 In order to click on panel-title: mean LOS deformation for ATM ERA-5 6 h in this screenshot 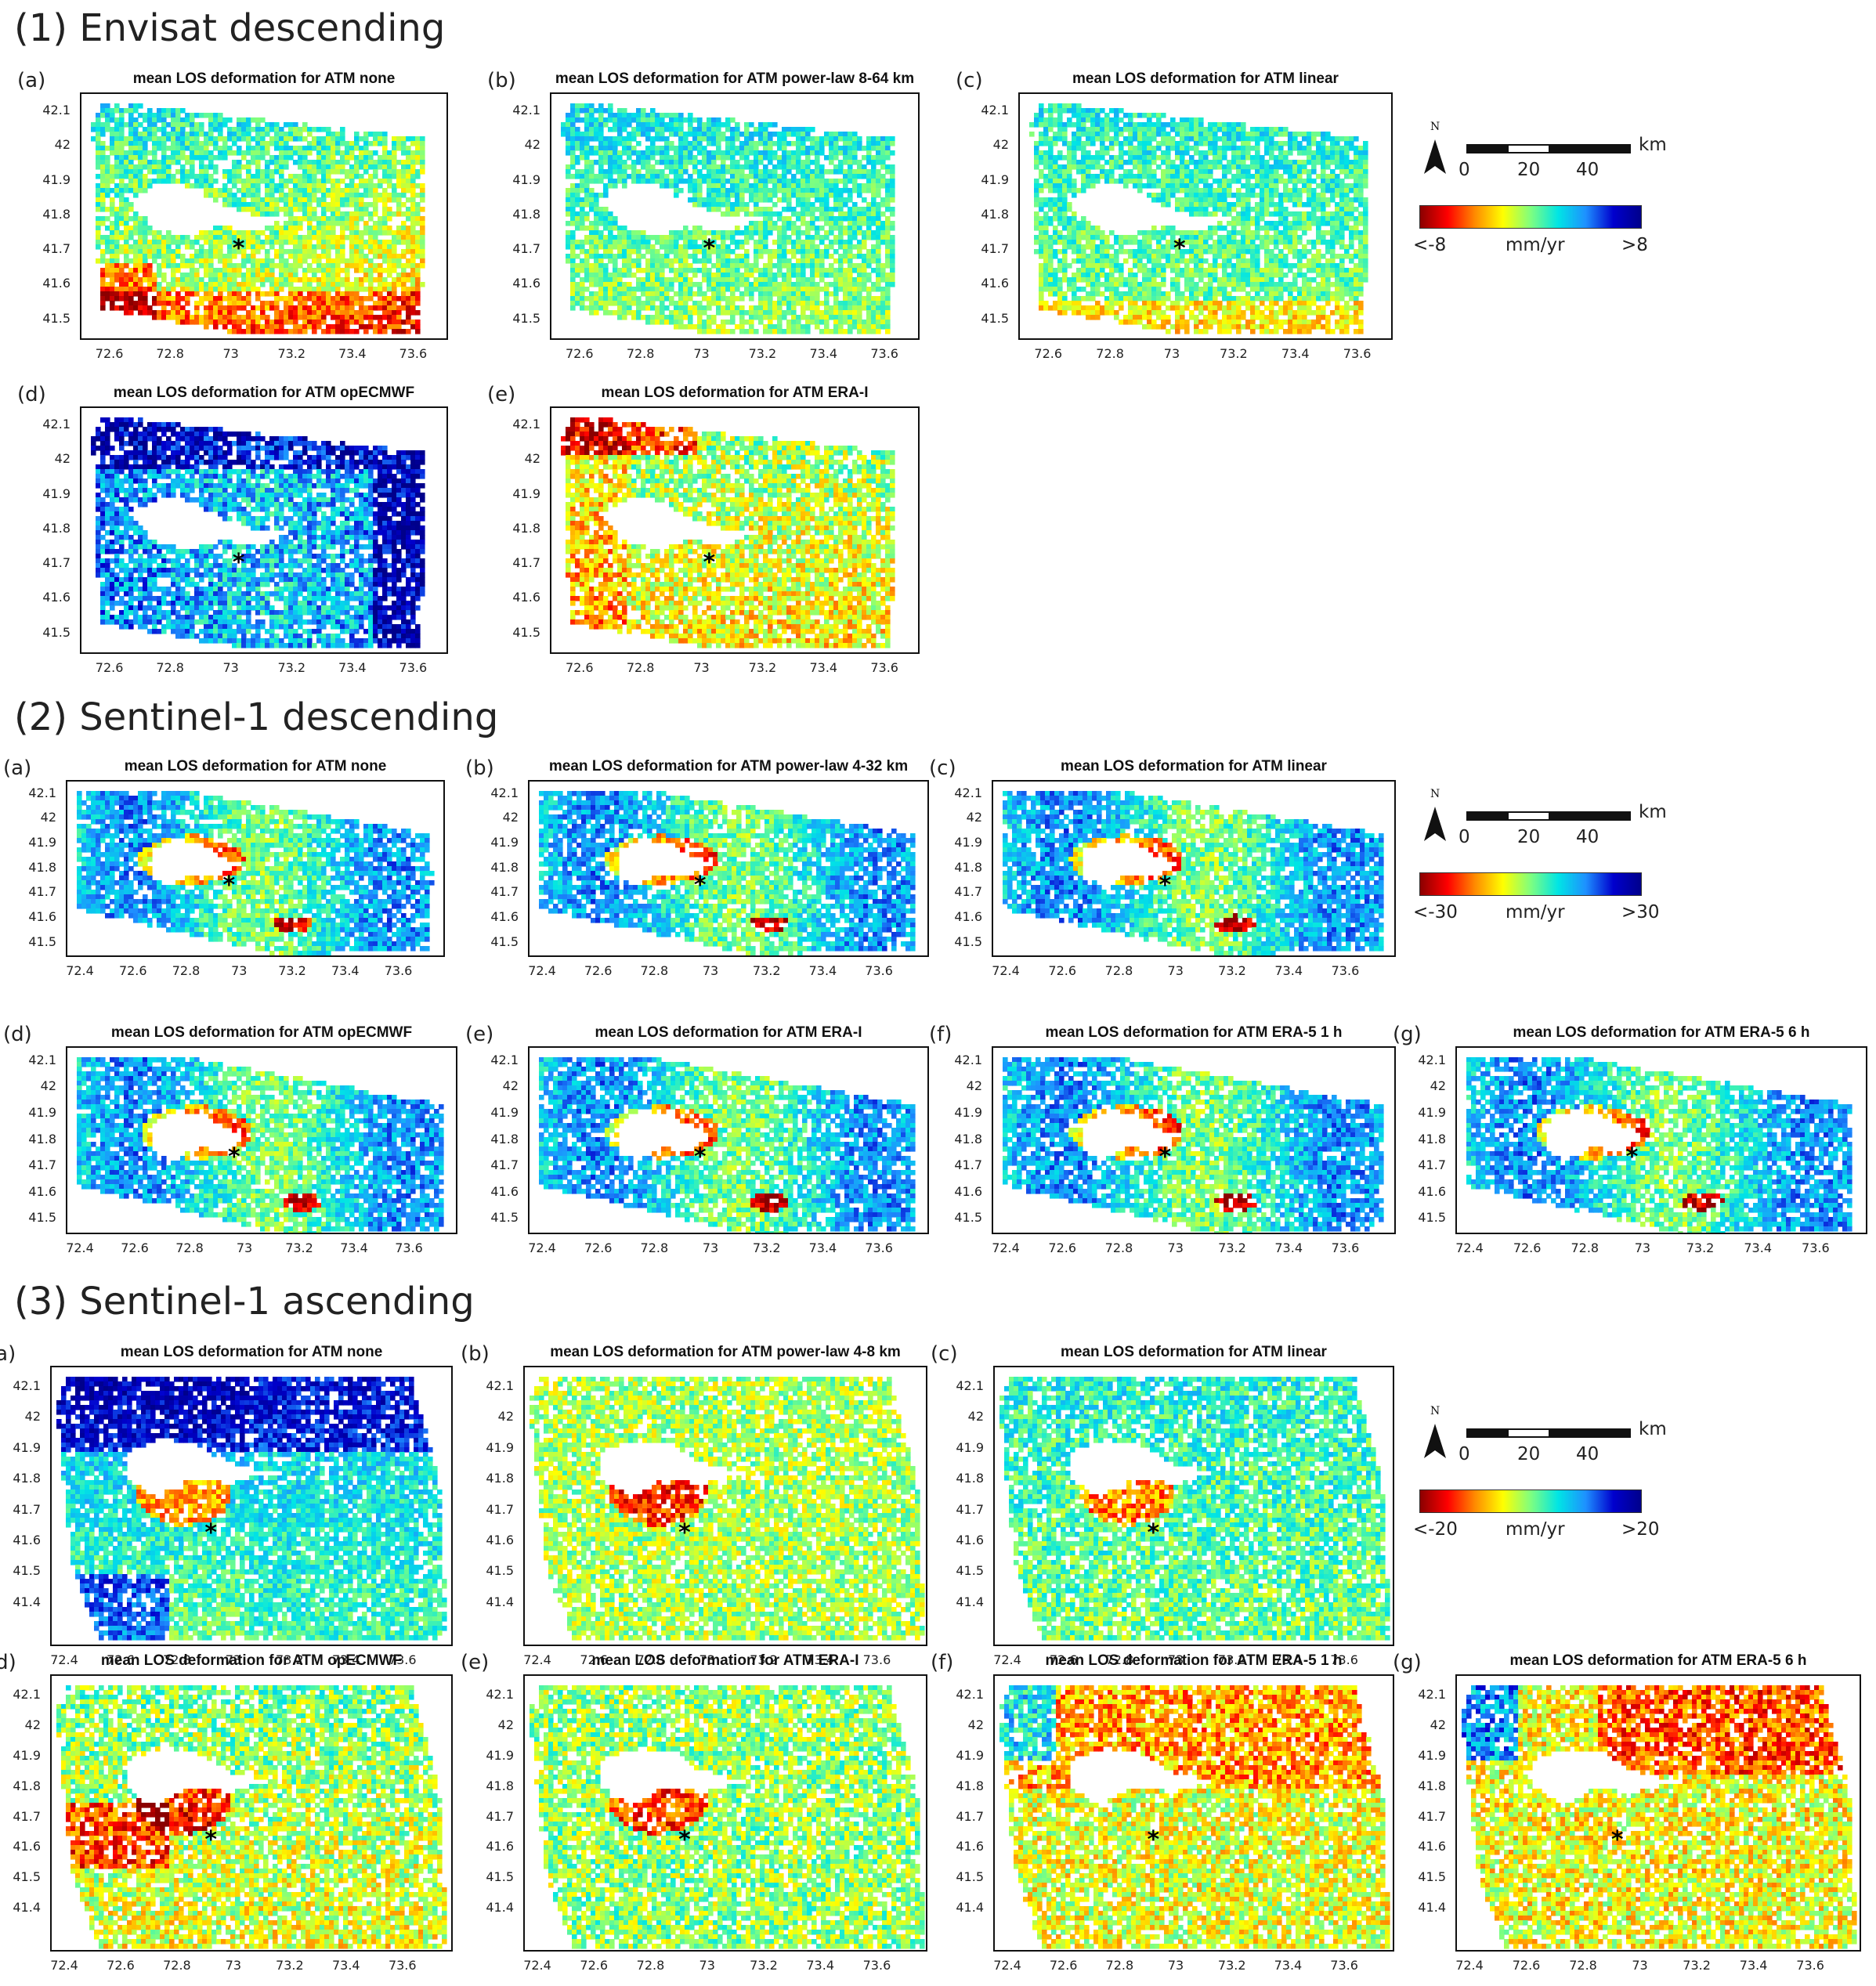, I will do `click(1661, 1033)`.